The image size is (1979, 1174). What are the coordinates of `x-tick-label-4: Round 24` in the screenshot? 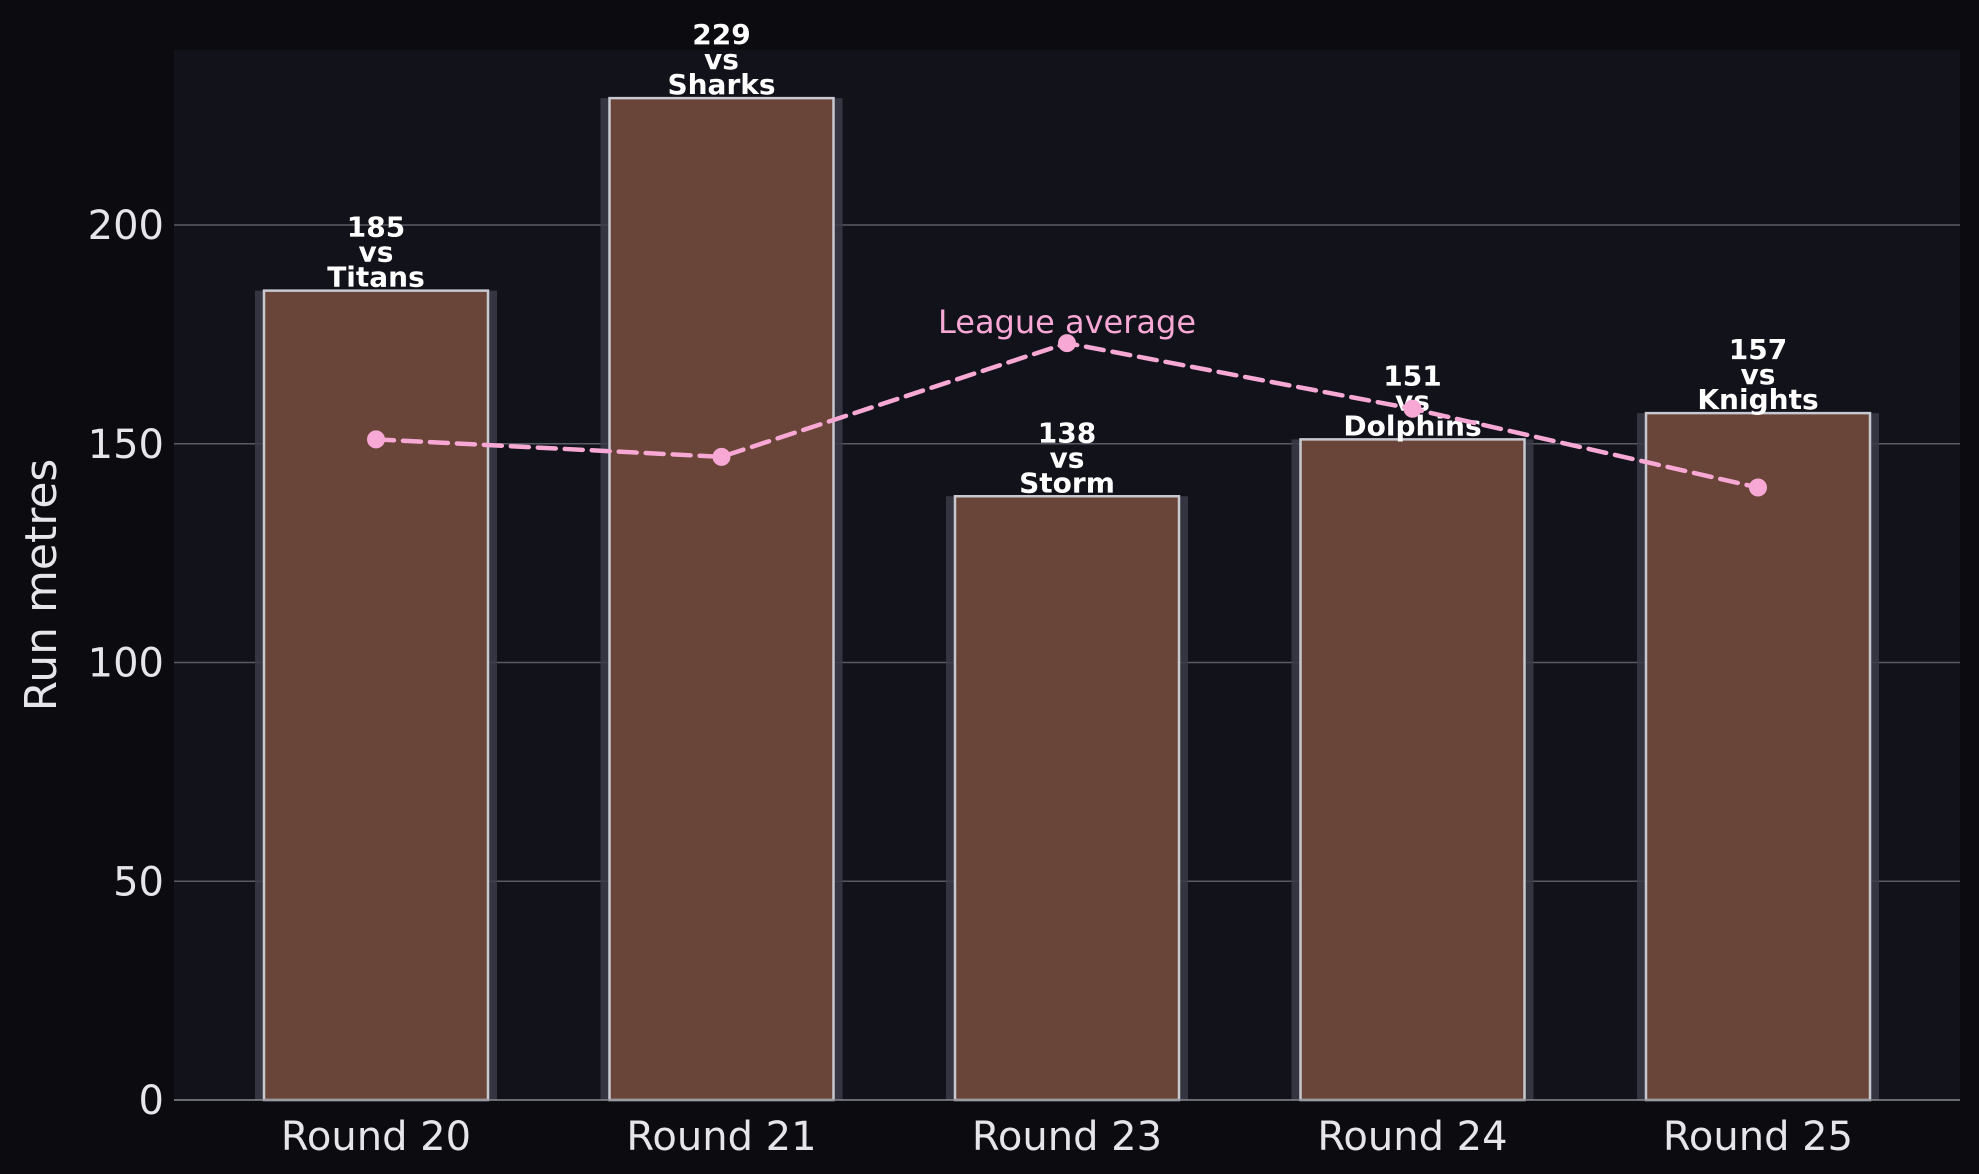 It's located at (1412, 1137).